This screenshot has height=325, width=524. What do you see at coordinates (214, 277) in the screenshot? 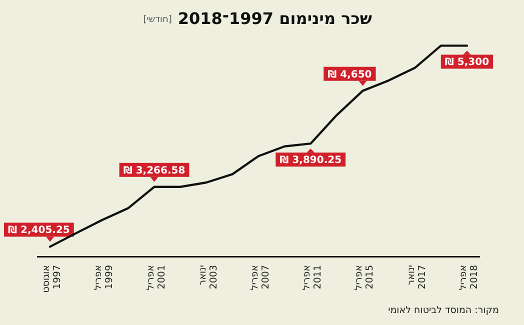
I see `x-tick-label: 2003` at bounding box center [214, 277].